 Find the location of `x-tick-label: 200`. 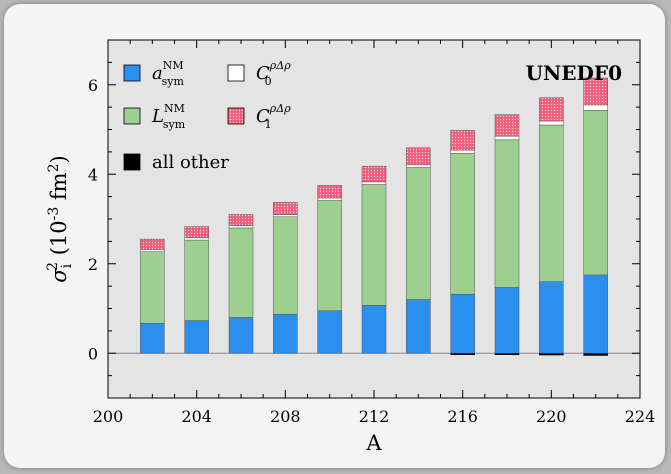

x-tick-label: 200 is located at coordinates (108, 416).